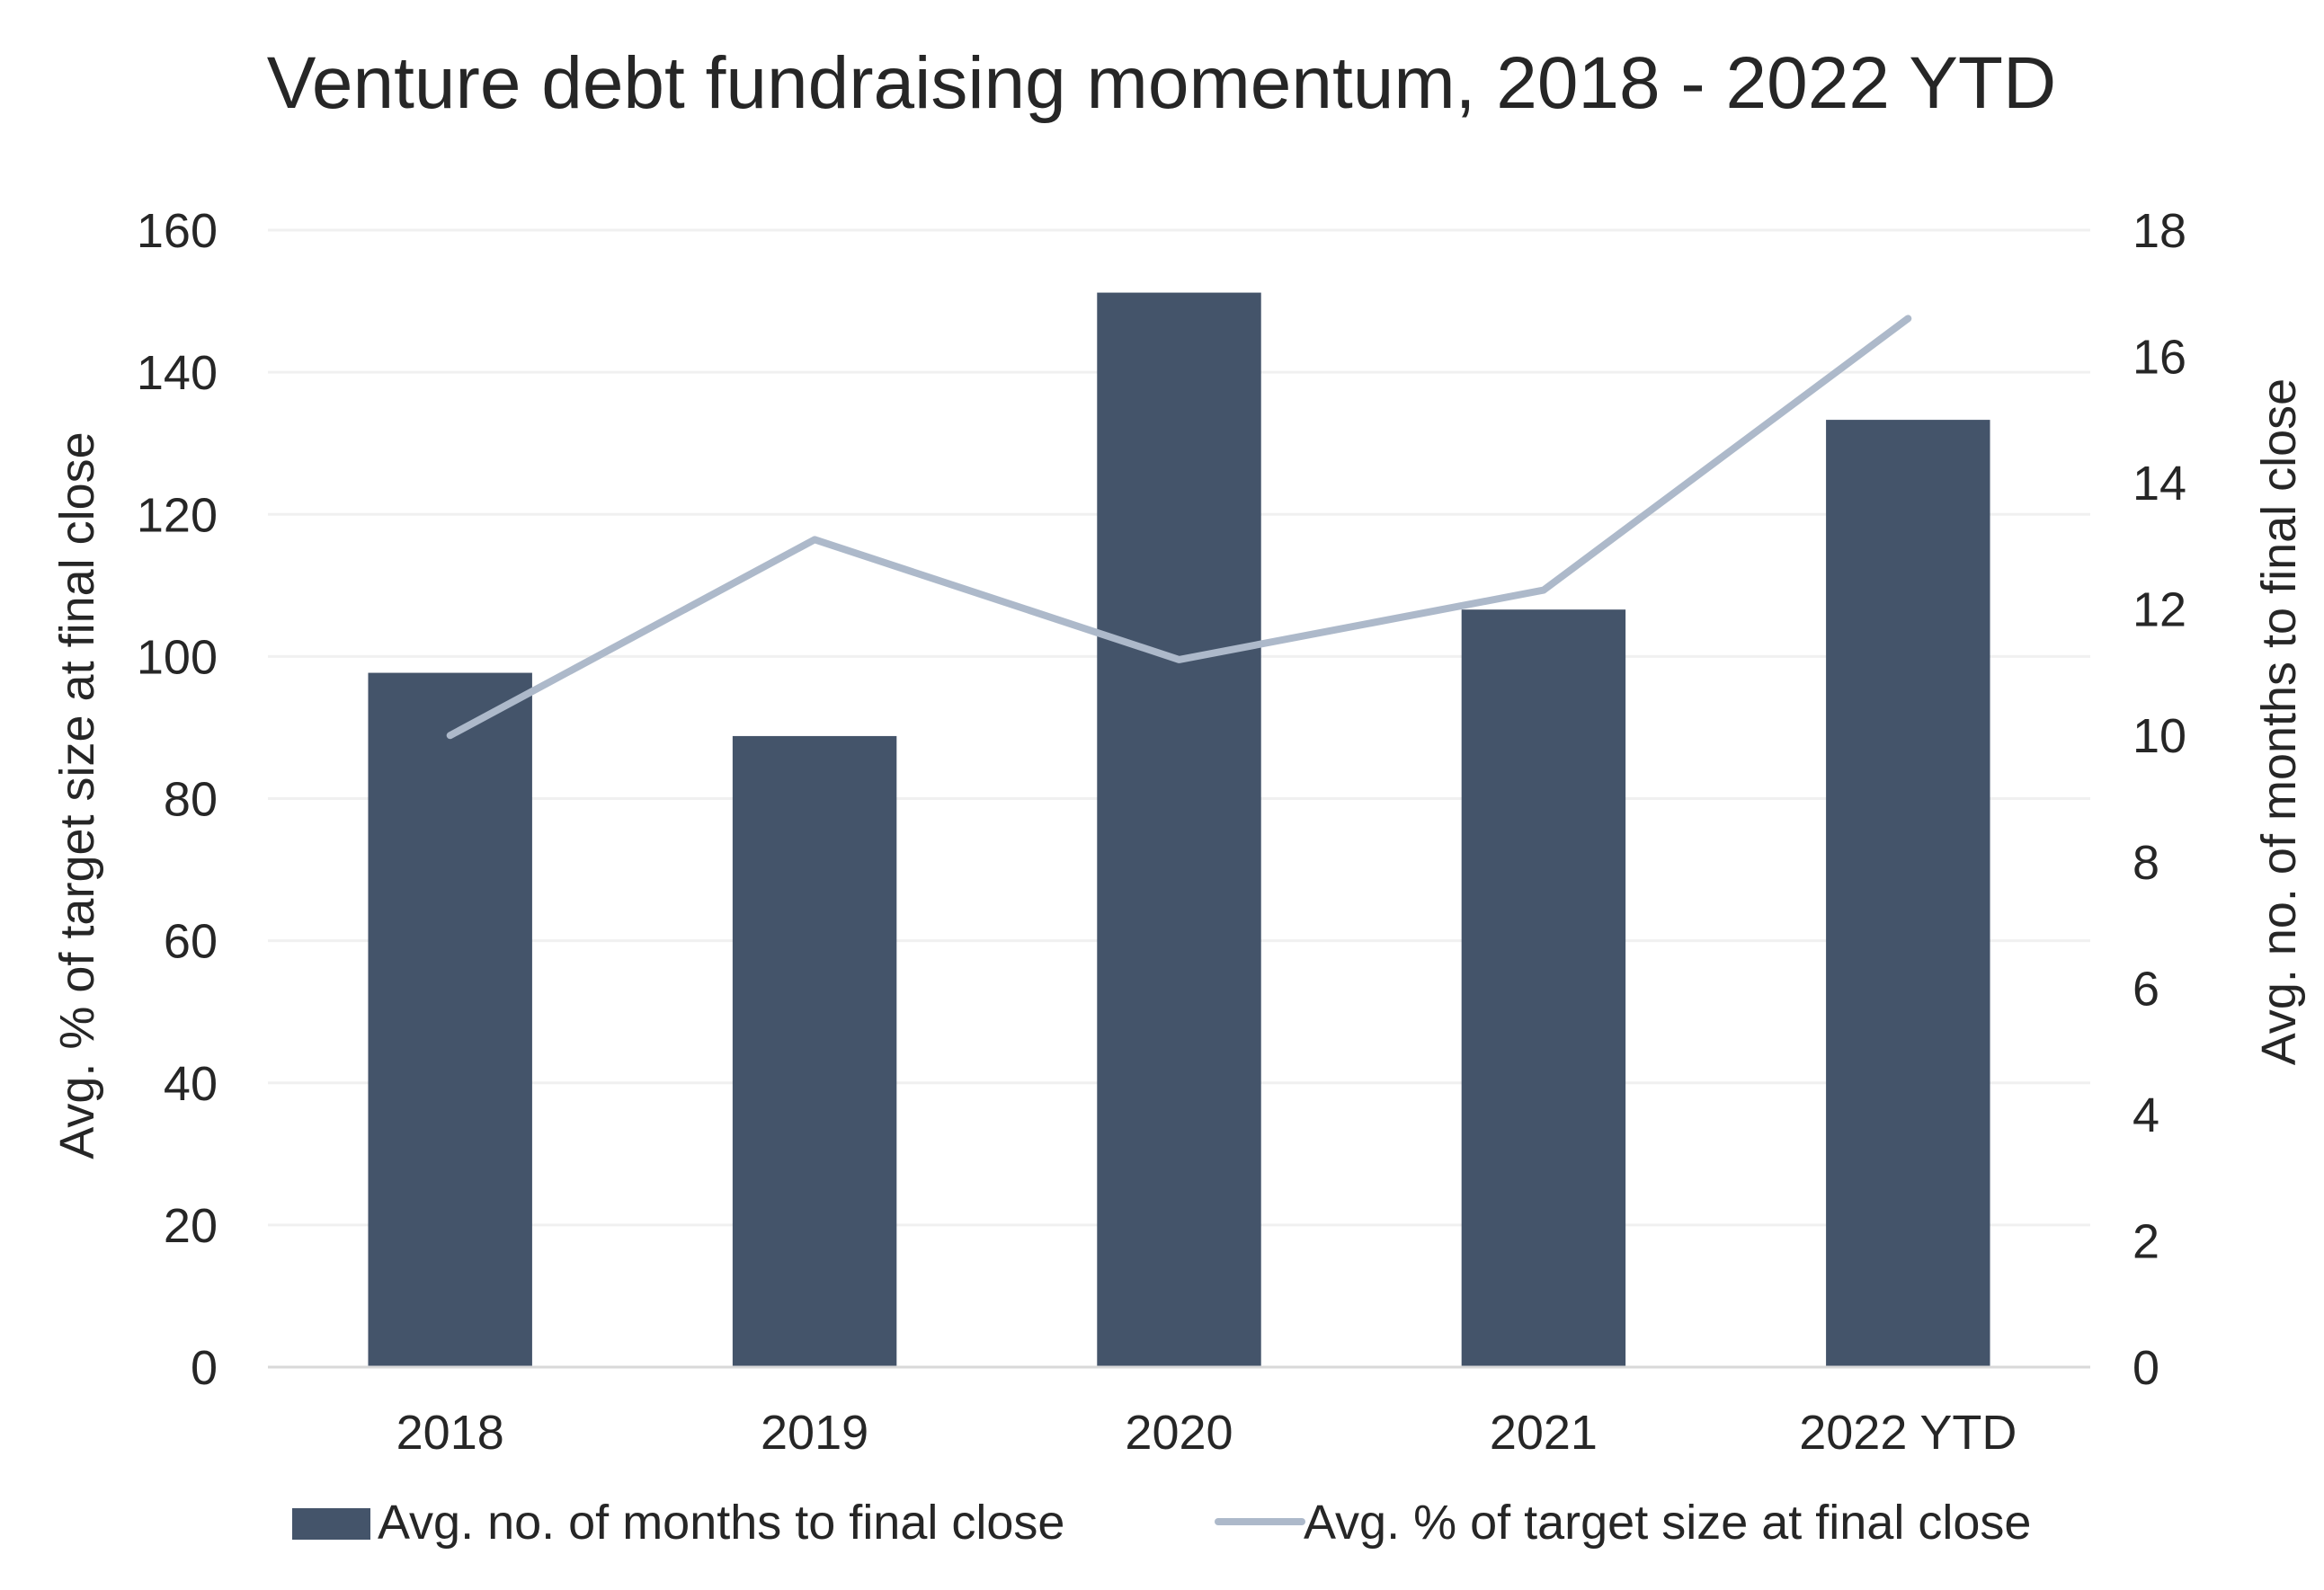 The height and width of the screenshot is (1590, 2324). What do you see at coordinates (177, 657) in the screenshot?
I see `left-tick-label: 100` at bounding box center [177, 657].